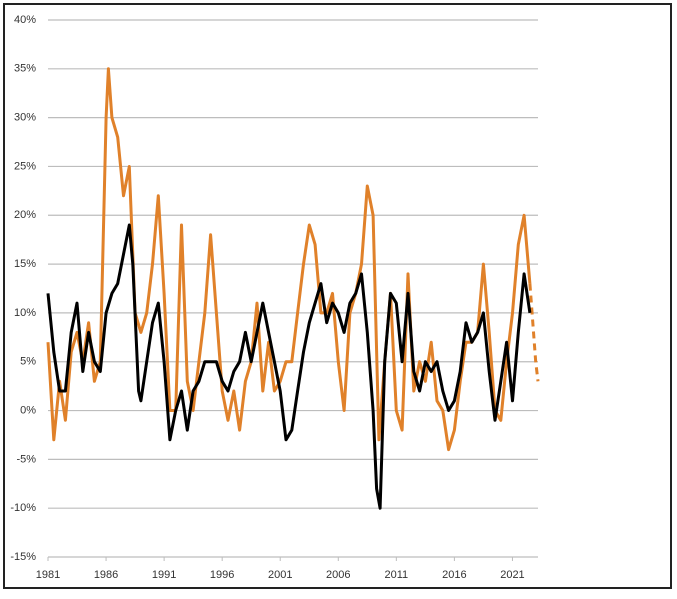 This screenshot has width=677, height=599. I want to click on x-tick-label: 2011, so click(397, 575).